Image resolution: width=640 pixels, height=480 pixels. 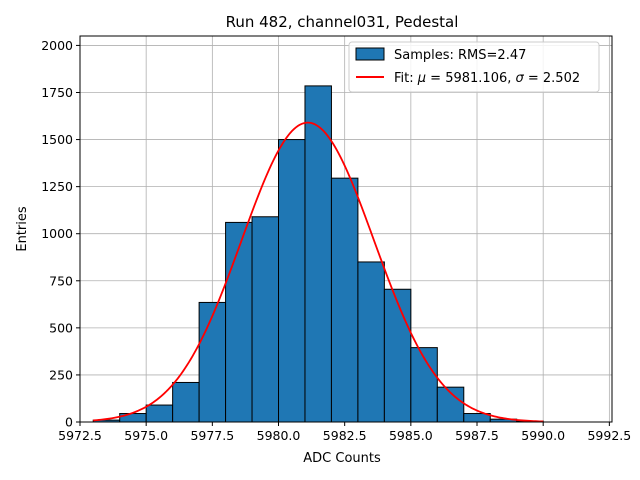 What do you see at coordinates (57, 186) in the screenshot?
I see `y-tick-label: 1250` at bounding box center [57, 186].